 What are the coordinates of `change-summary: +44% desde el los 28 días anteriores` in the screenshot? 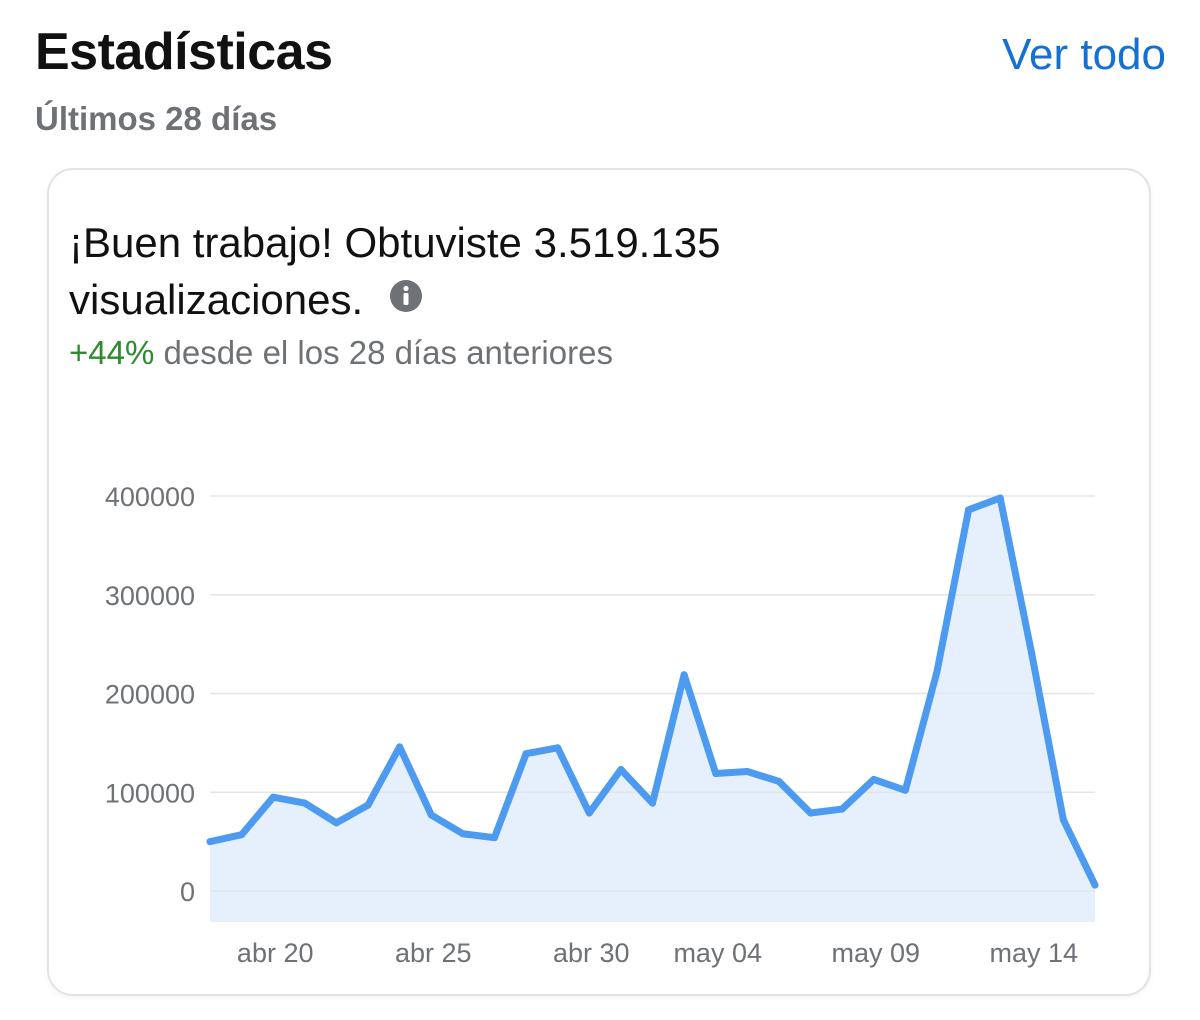 It's located at (341, 353).